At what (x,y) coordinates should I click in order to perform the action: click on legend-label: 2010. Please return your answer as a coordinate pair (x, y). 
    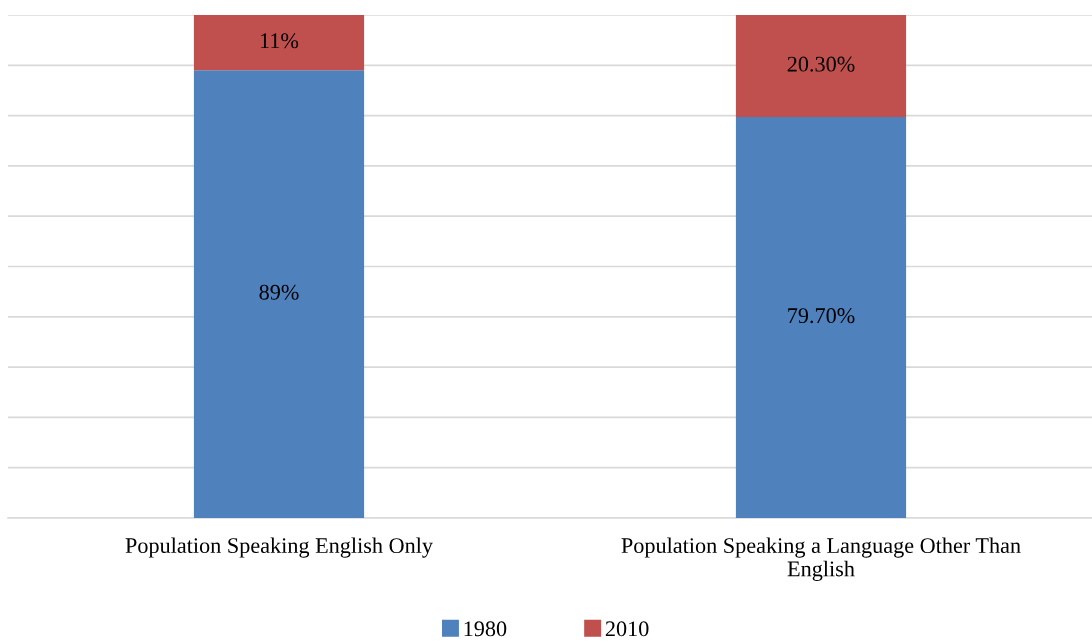
    Looking at the image, I should click on (627, 629).